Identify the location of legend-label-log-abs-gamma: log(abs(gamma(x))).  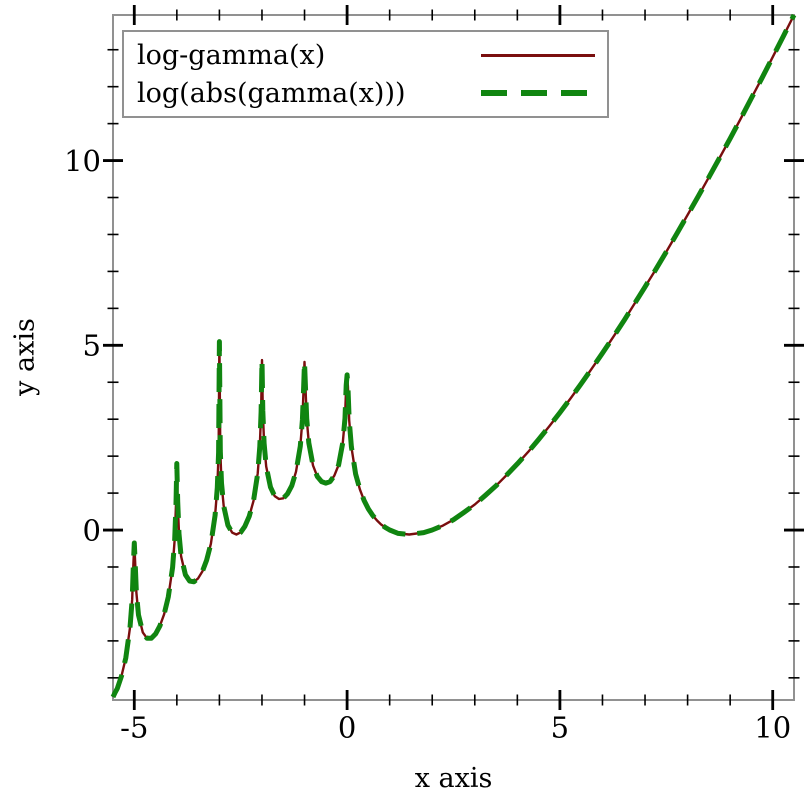
(271, 93).